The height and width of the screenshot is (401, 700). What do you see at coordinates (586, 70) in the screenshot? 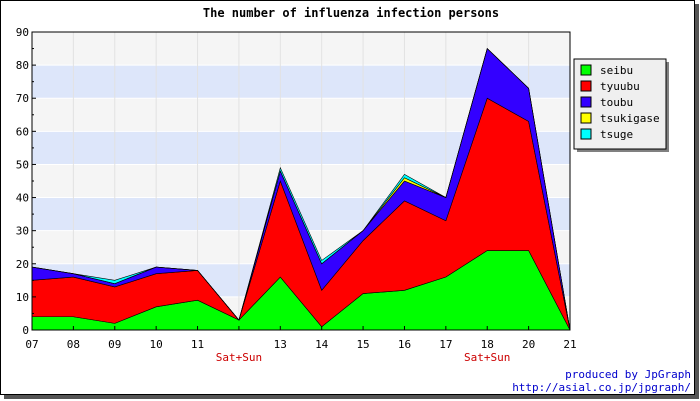
I see `legend-swatch-seibu` at bounding box center [586, 70].